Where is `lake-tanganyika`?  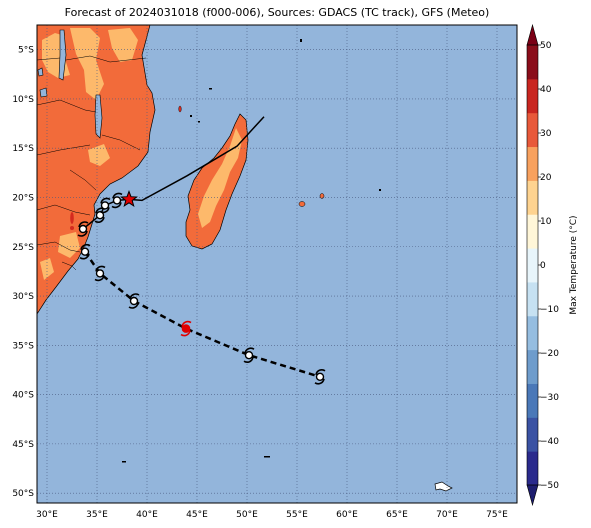 lake-tanganyika is located at coordinates (62, 55).